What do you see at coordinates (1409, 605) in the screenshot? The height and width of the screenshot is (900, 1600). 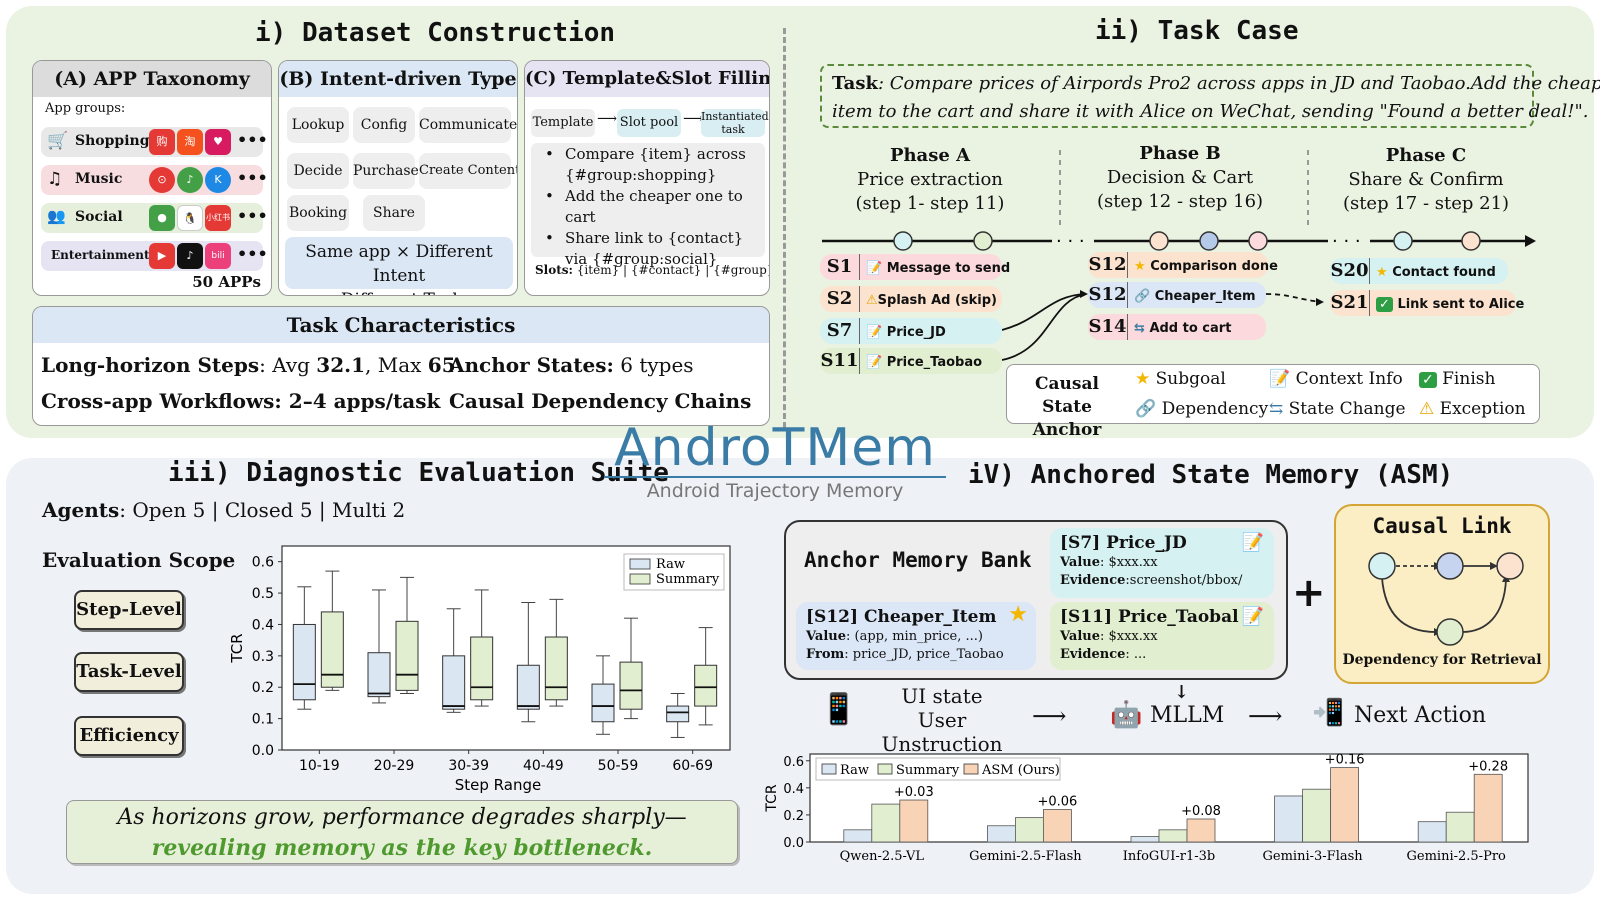 I see `causal-edge` at bounding box center [1409, 605].